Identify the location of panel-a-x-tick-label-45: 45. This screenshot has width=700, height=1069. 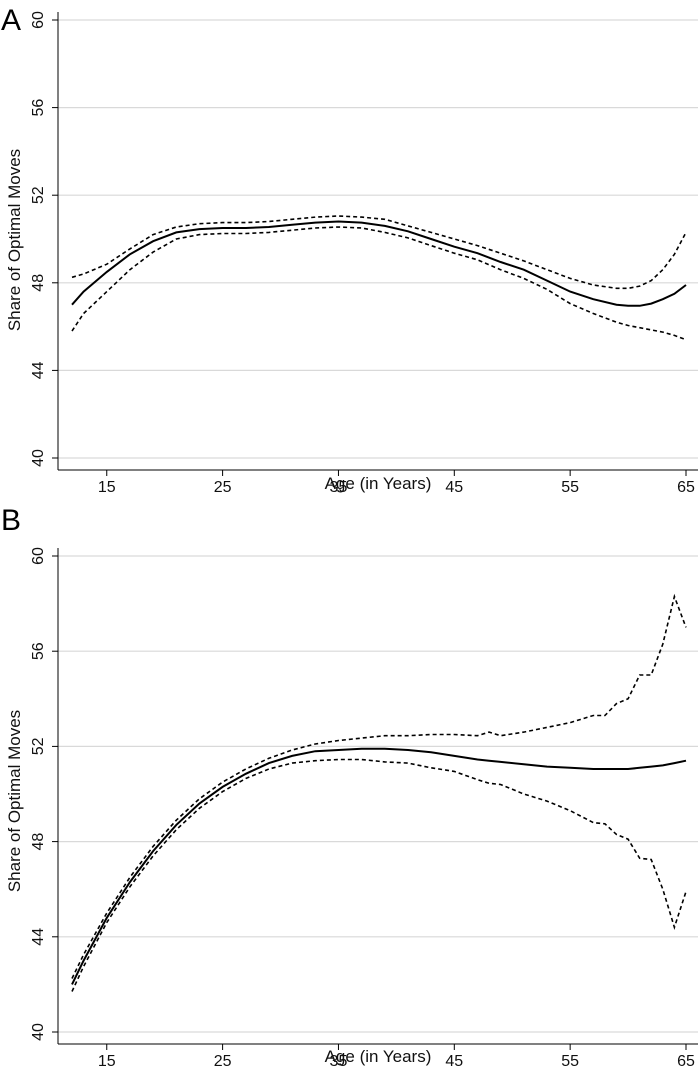
(454, 487).